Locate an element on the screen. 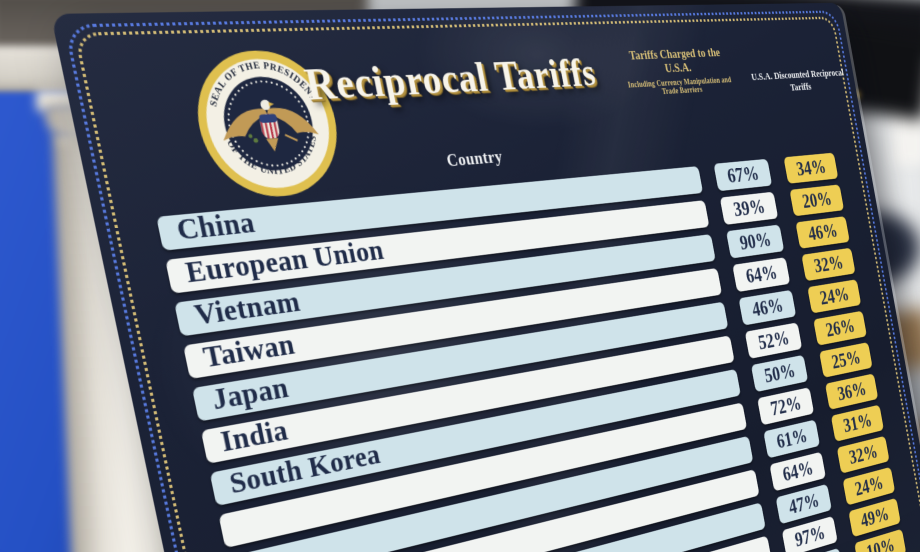  discounted-tariff-box: 32% is located at coordinates (828, 264).